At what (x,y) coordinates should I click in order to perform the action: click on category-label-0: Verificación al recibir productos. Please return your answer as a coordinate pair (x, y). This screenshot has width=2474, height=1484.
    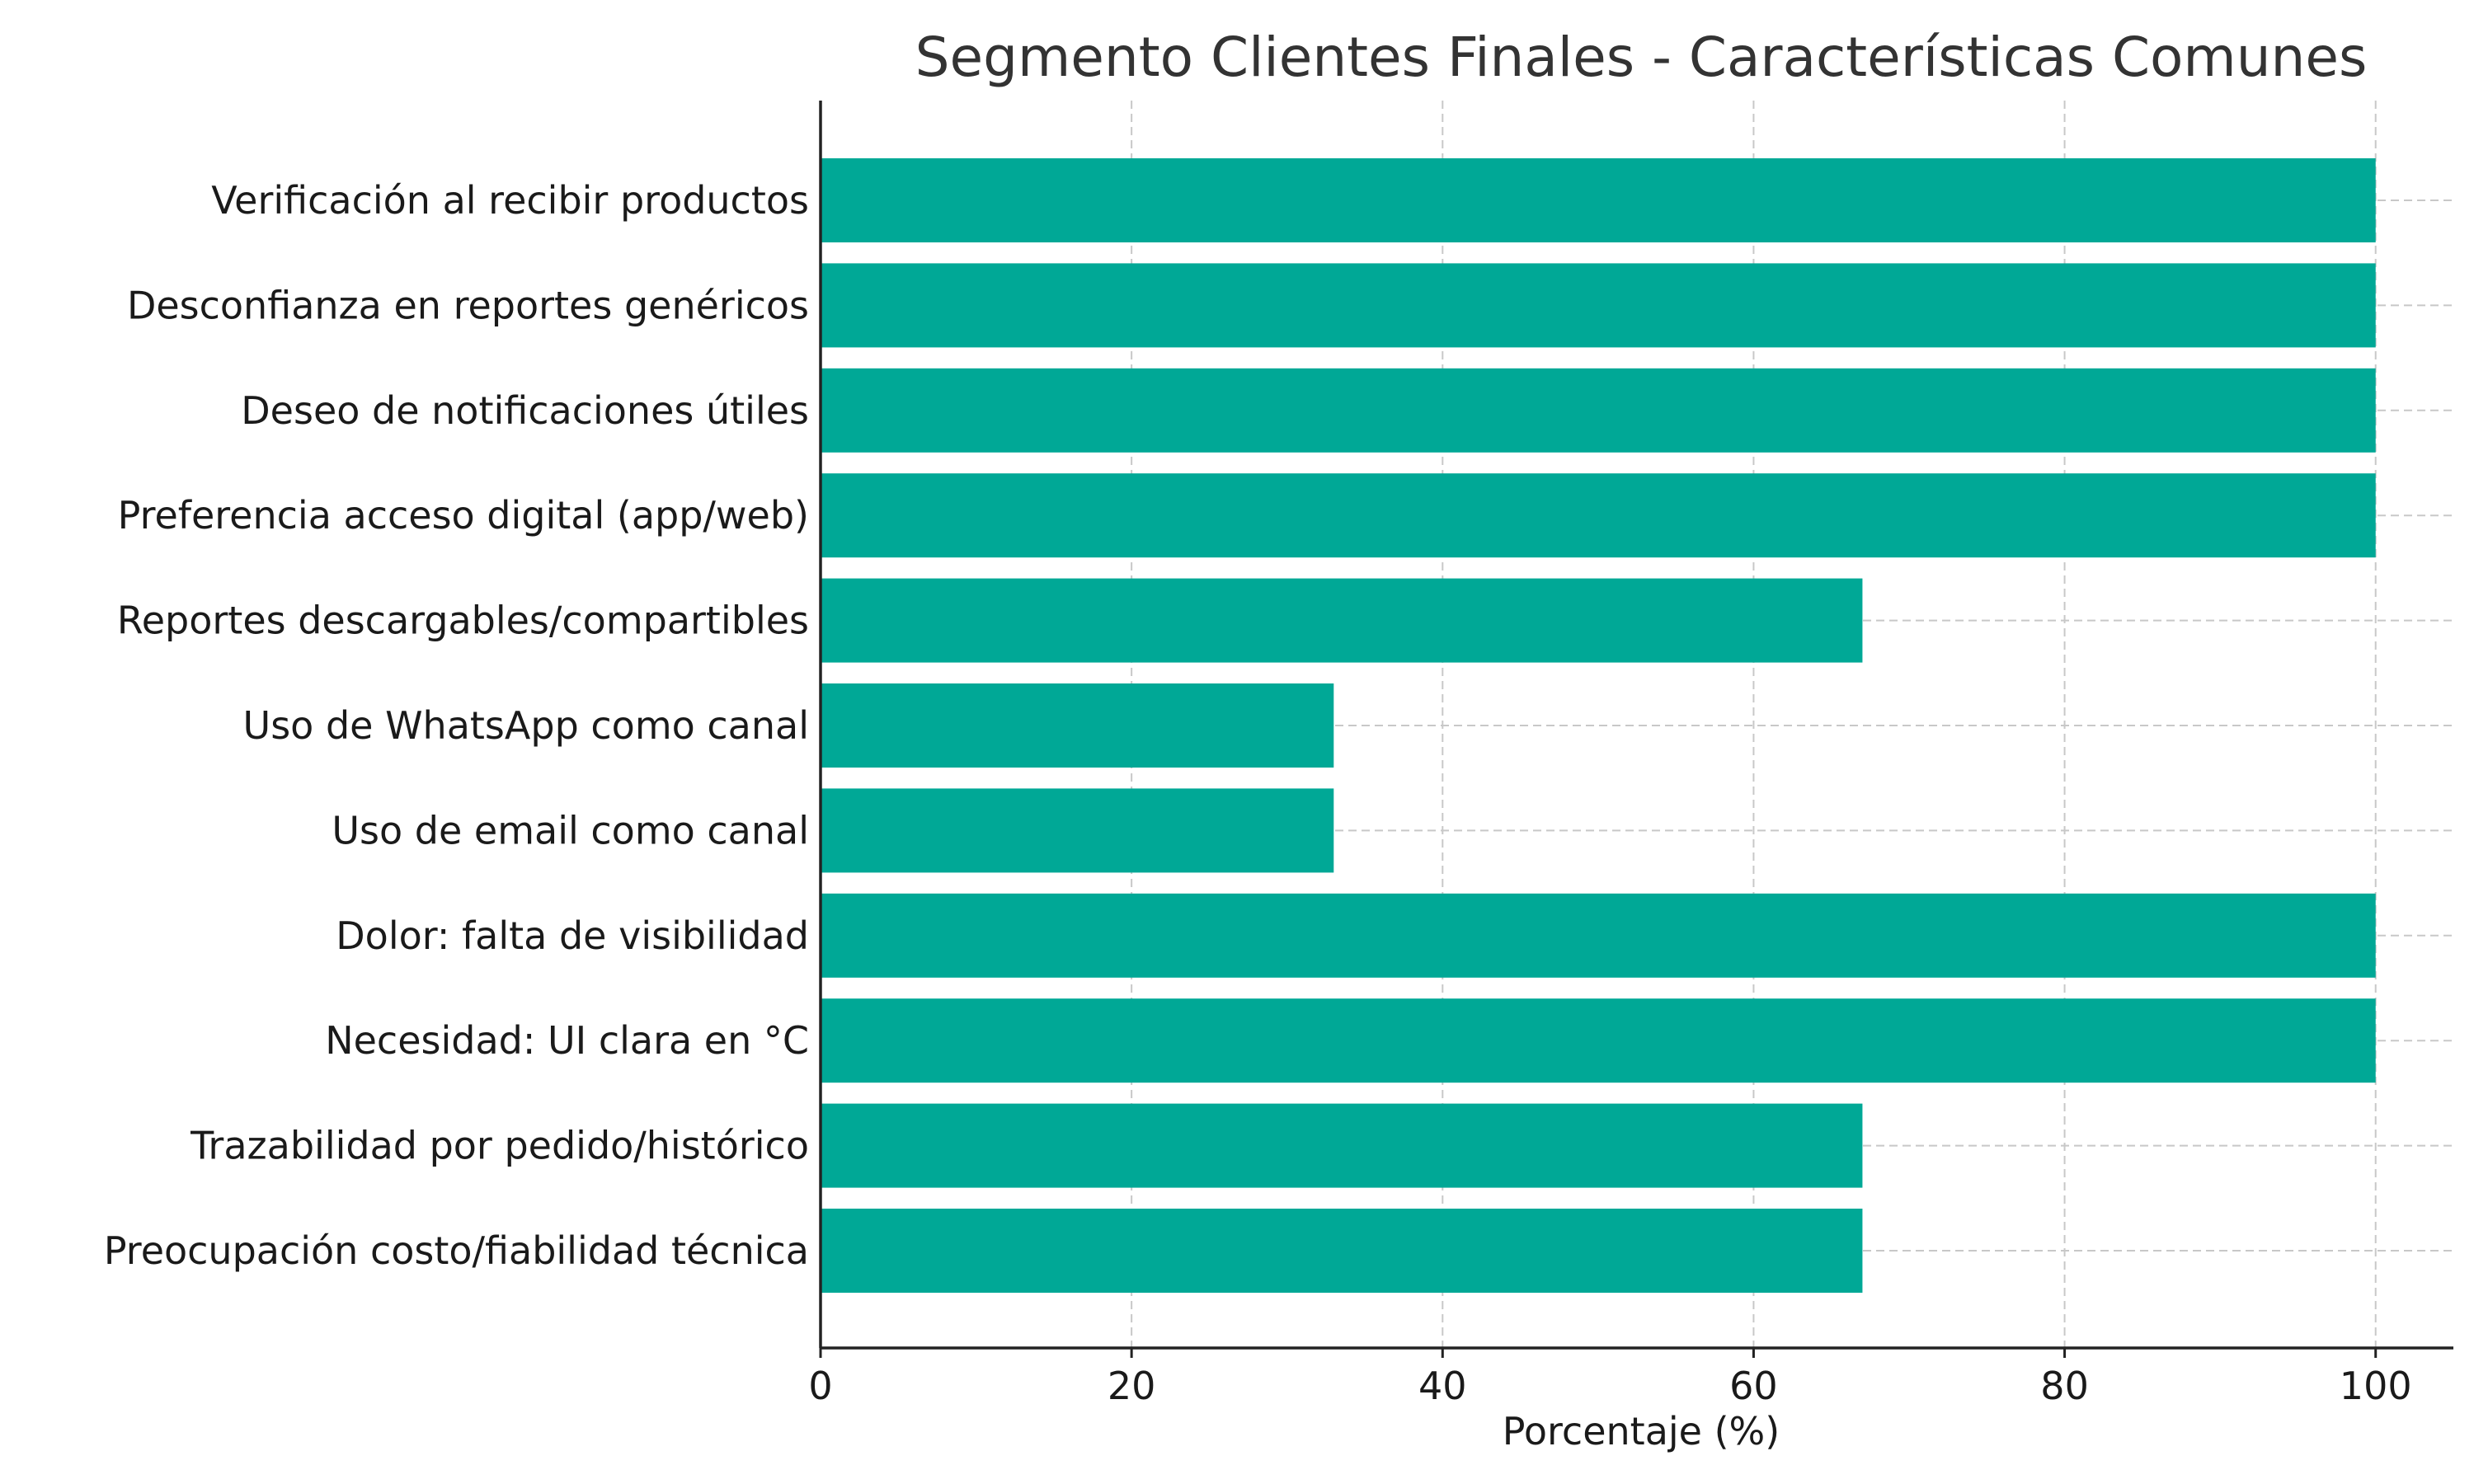
    Looking at the image, I should click on (510, 200).